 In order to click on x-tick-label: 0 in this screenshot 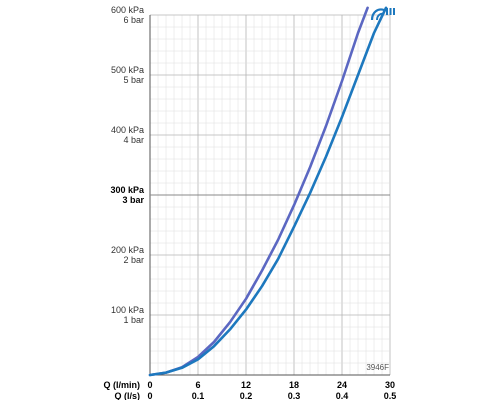, I will do `click(149, 385)`.